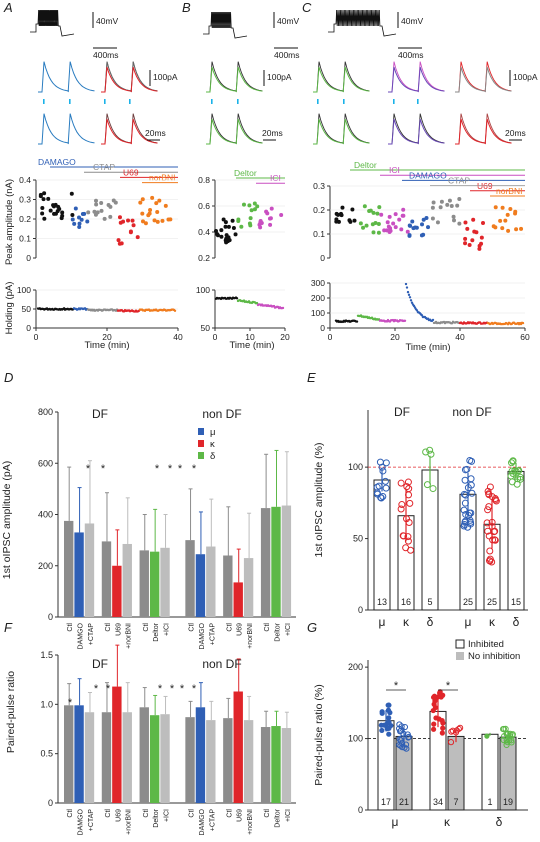 The image size is (540, 842). I want to click on tick-label: 50, so click(358, 539).